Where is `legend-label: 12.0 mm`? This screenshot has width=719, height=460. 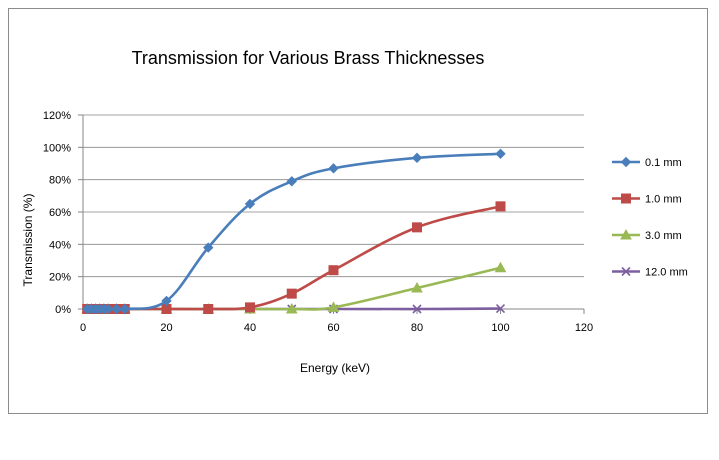 legend-label: 12.0 mm is located at coordinates (666, 273).